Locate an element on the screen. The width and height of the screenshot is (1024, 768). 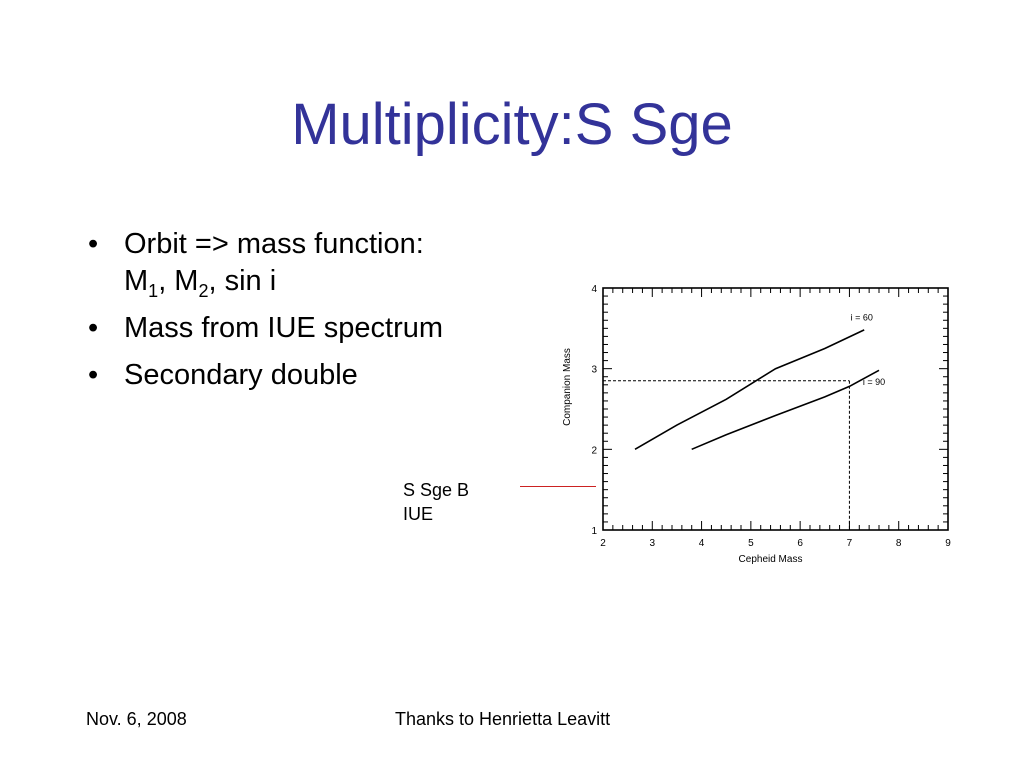
callout-label: S Sge B IUE is located at coordinates (436, 502).